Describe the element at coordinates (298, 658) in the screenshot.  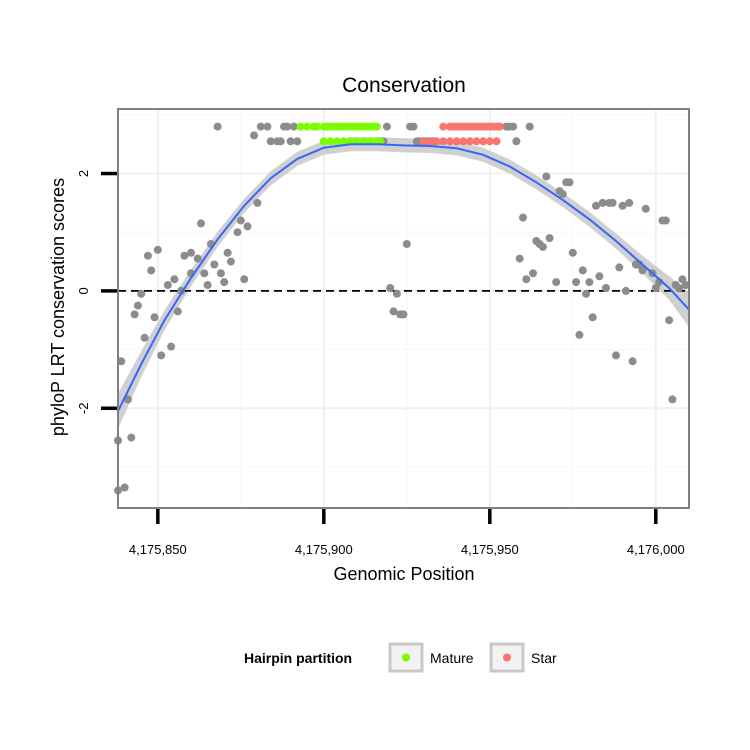
I see `legend-title: Hairpin partition` at that location.